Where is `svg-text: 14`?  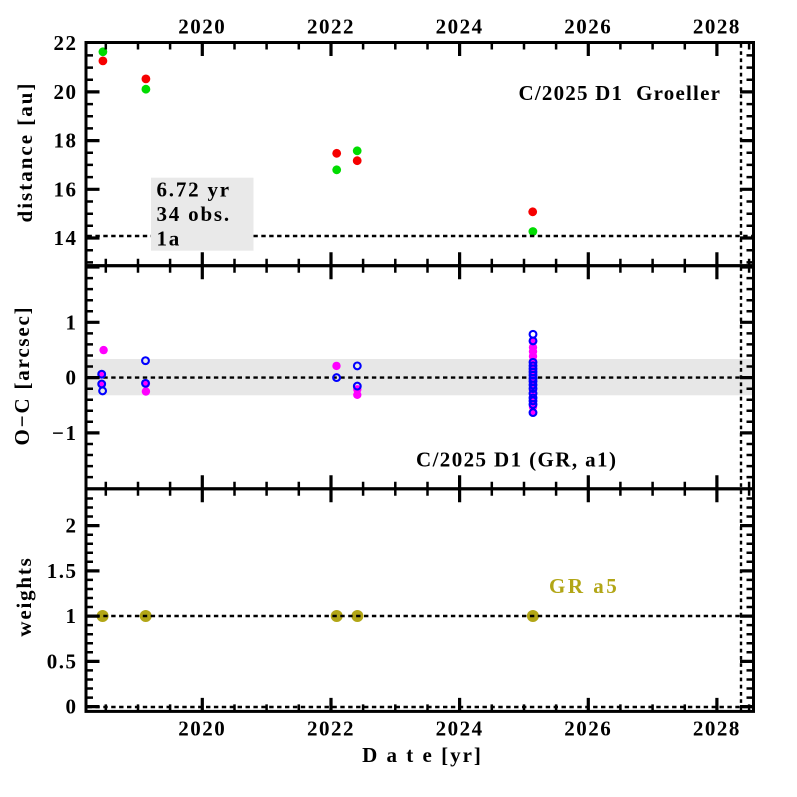 svg-text: 14 is located at coordinates (66, 238).